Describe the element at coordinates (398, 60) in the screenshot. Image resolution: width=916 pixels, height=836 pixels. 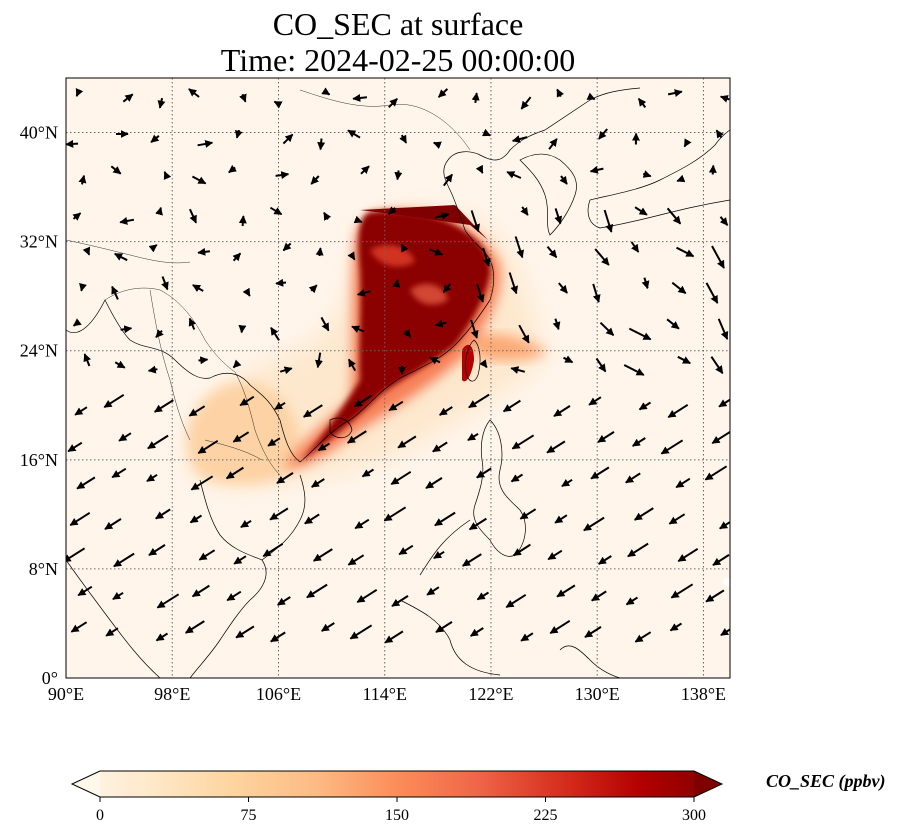
I see `map-title-line2: Time: 2024-02-25 00:00:00` at that location.